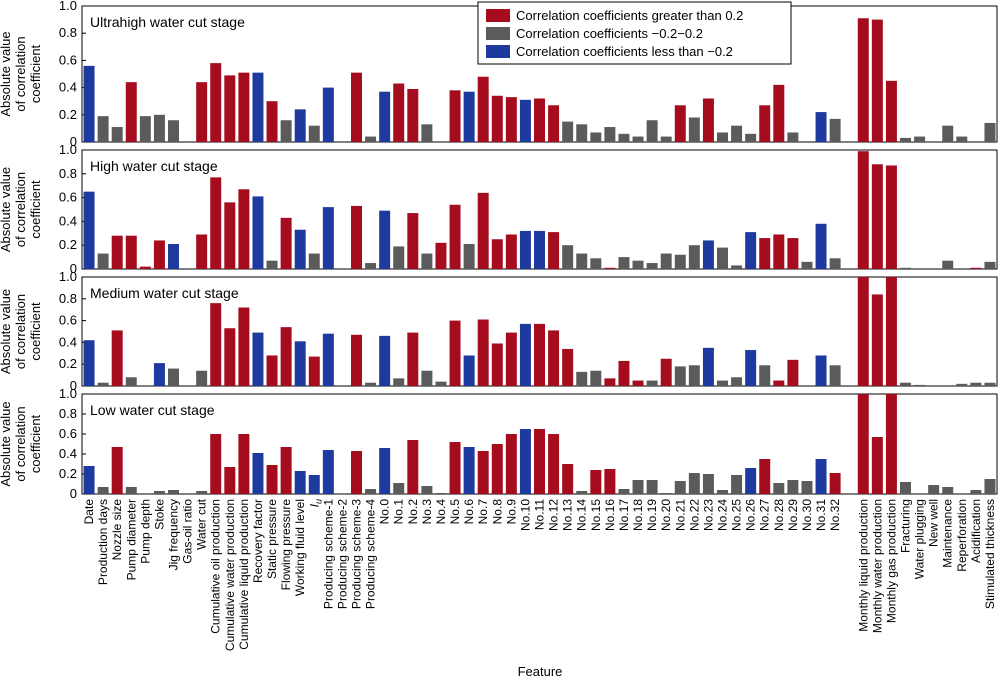 Image resolution: width=1000 pixels, height=683 pixels. What do you see at coordinates (498, 33) in the screenshot?
I see `legend-swatch-mid` at bounding box center [498, 33].